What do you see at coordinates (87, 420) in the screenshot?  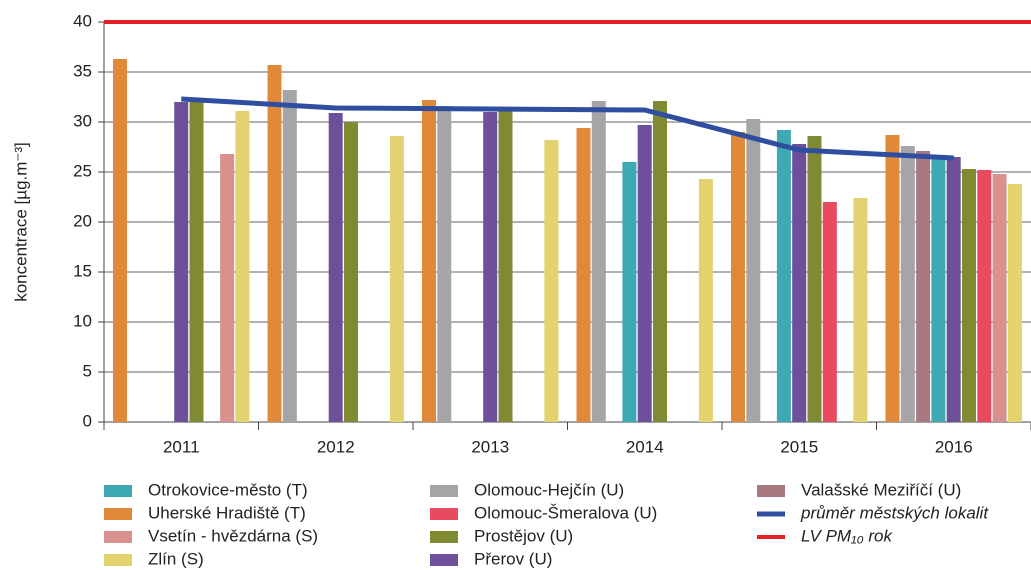 I see `y-tick-label: 0` at bounding box center [87, 420].